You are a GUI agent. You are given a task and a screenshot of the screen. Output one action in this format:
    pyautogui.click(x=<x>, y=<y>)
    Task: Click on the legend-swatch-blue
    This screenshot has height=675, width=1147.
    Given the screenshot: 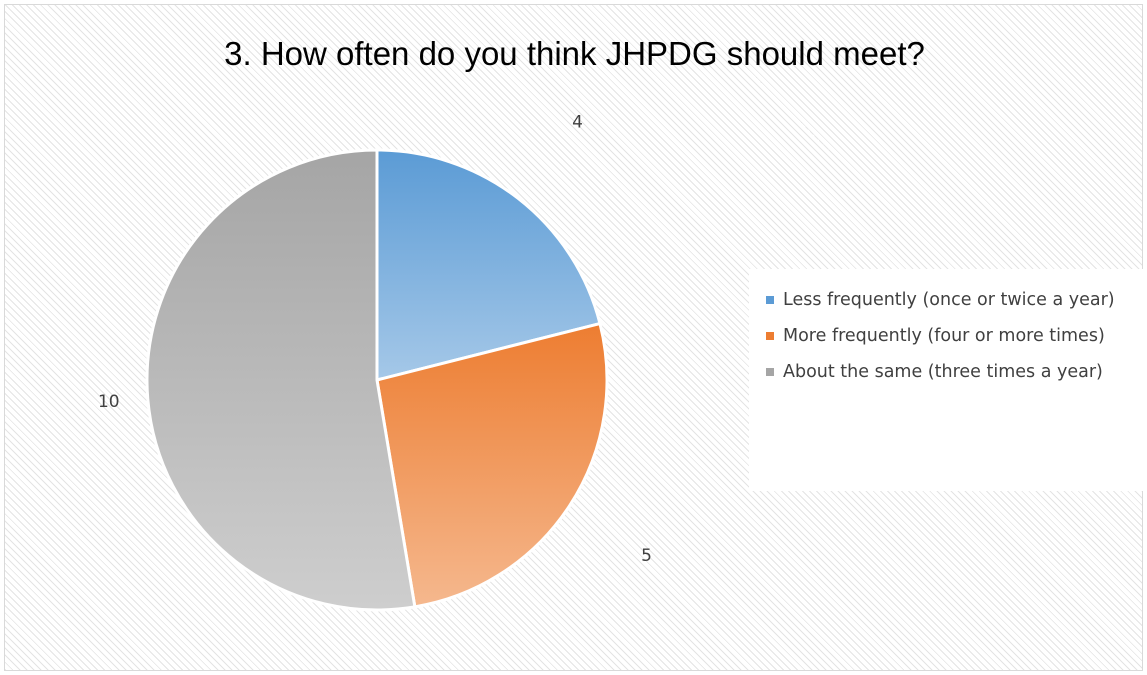 What is the action you would take?
    pyautogui.click(x=770, y=300)
    